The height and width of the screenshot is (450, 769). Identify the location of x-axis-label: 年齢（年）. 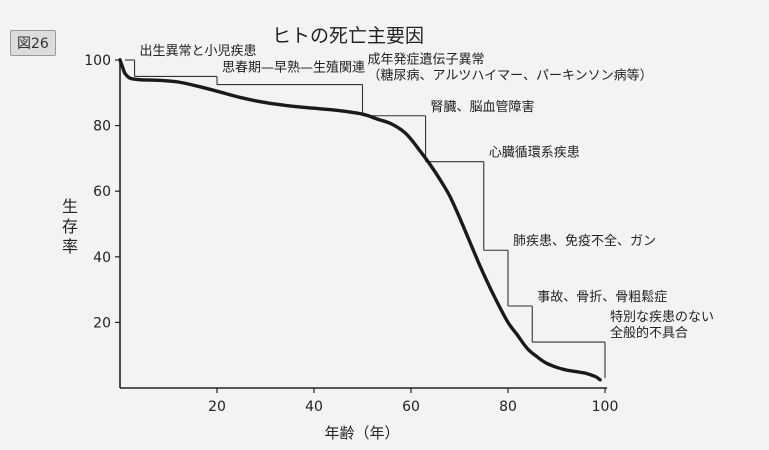
(361, 433).